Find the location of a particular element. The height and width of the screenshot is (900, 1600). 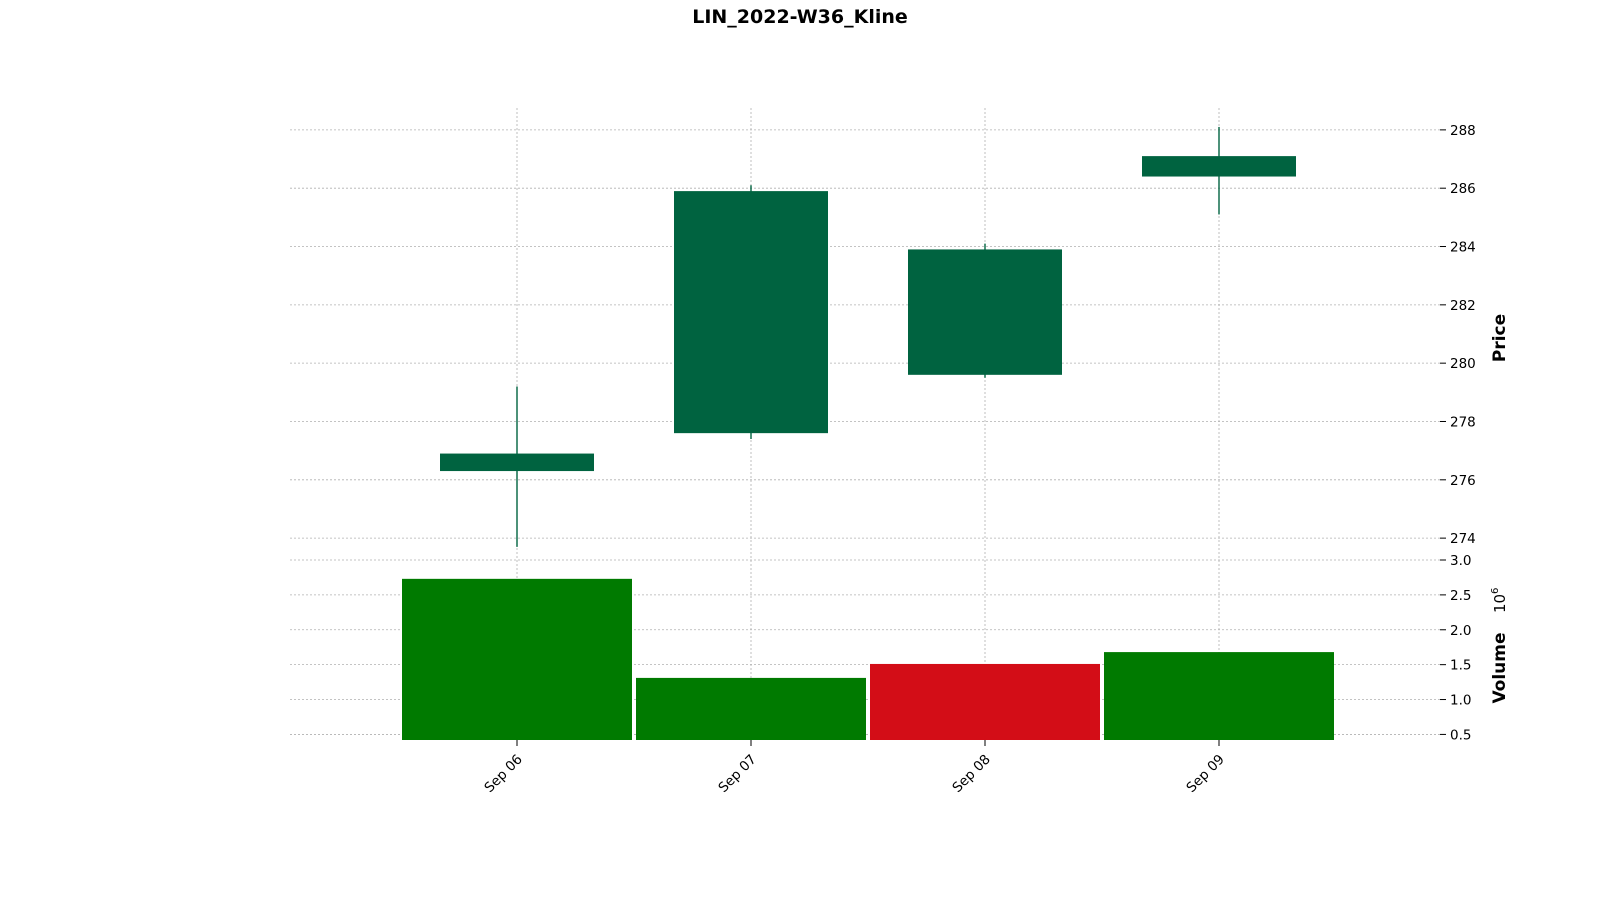

price-tick-label: 276 is located at coordinates (1463, 481).